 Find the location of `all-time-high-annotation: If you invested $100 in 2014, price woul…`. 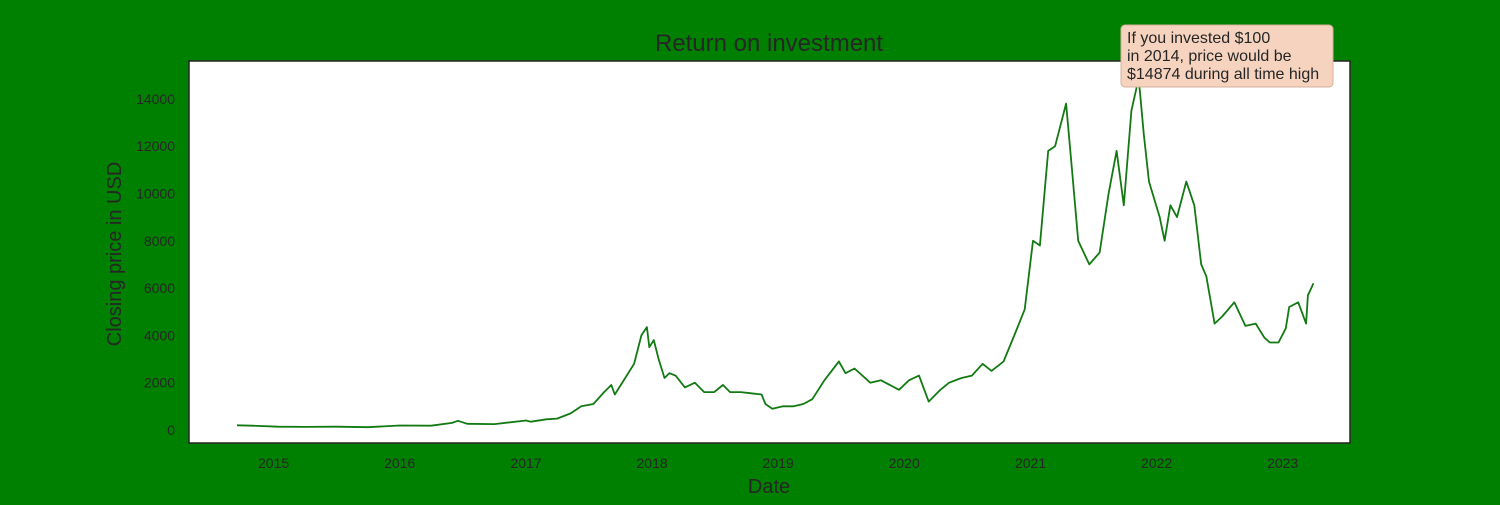

all-time-high-annotation: If you invested $100 in 2014, price woul… is located at coordinates (1227, 56).